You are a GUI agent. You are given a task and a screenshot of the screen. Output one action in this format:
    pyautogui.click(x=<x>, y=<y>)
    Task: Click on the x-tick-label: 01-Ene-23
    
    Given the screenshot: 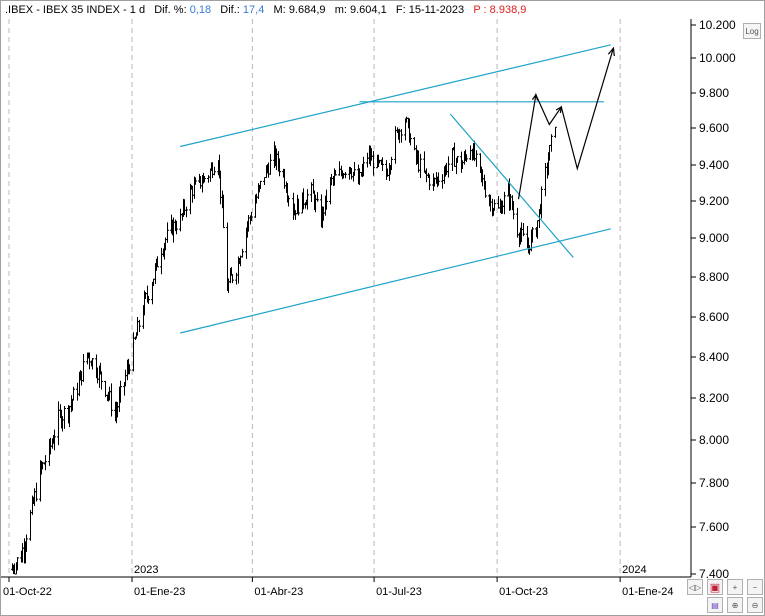 What is the action you would take?
    pyautogui.click(x=159, y=592)
    